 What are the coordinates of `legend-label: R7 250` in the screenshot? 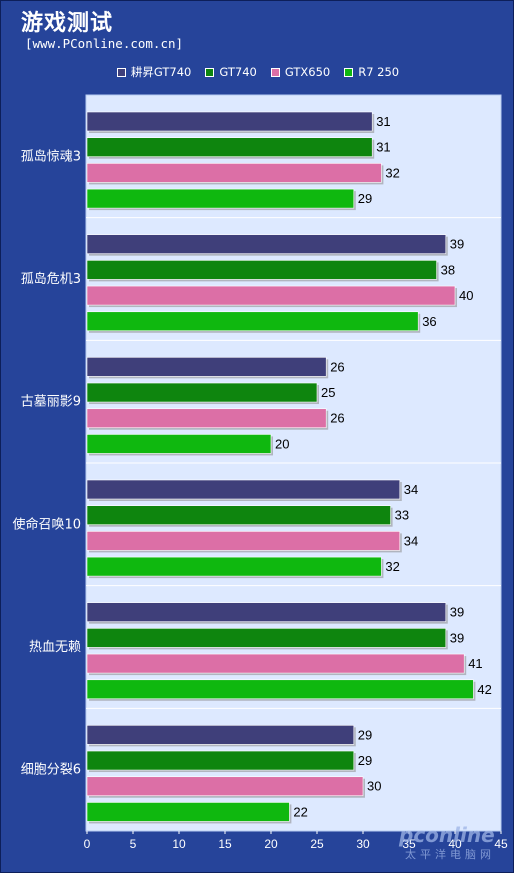 It's located at (379, 72).